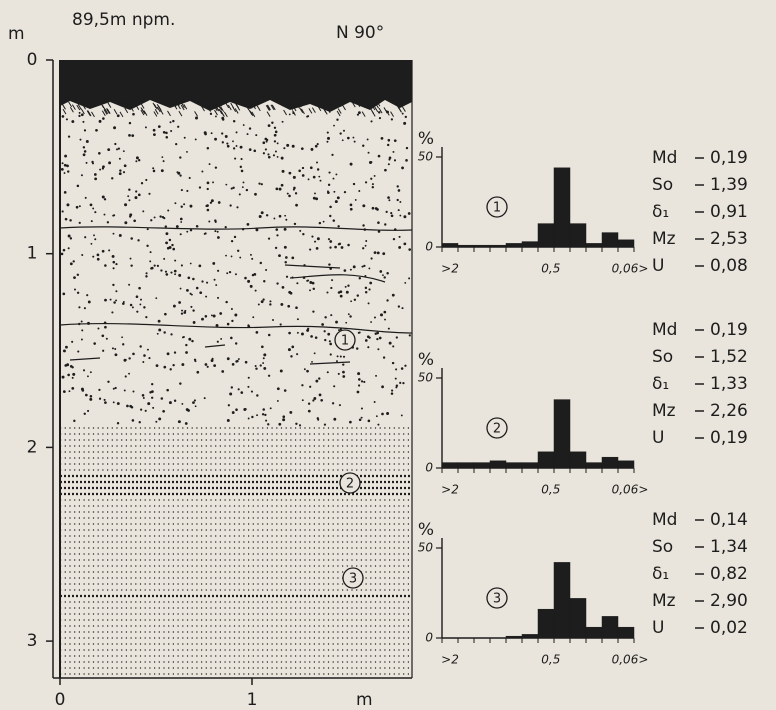  Describe the element at coordinates (729, 384) in the screenshot. I see `stat-value: 1,33` at that location.